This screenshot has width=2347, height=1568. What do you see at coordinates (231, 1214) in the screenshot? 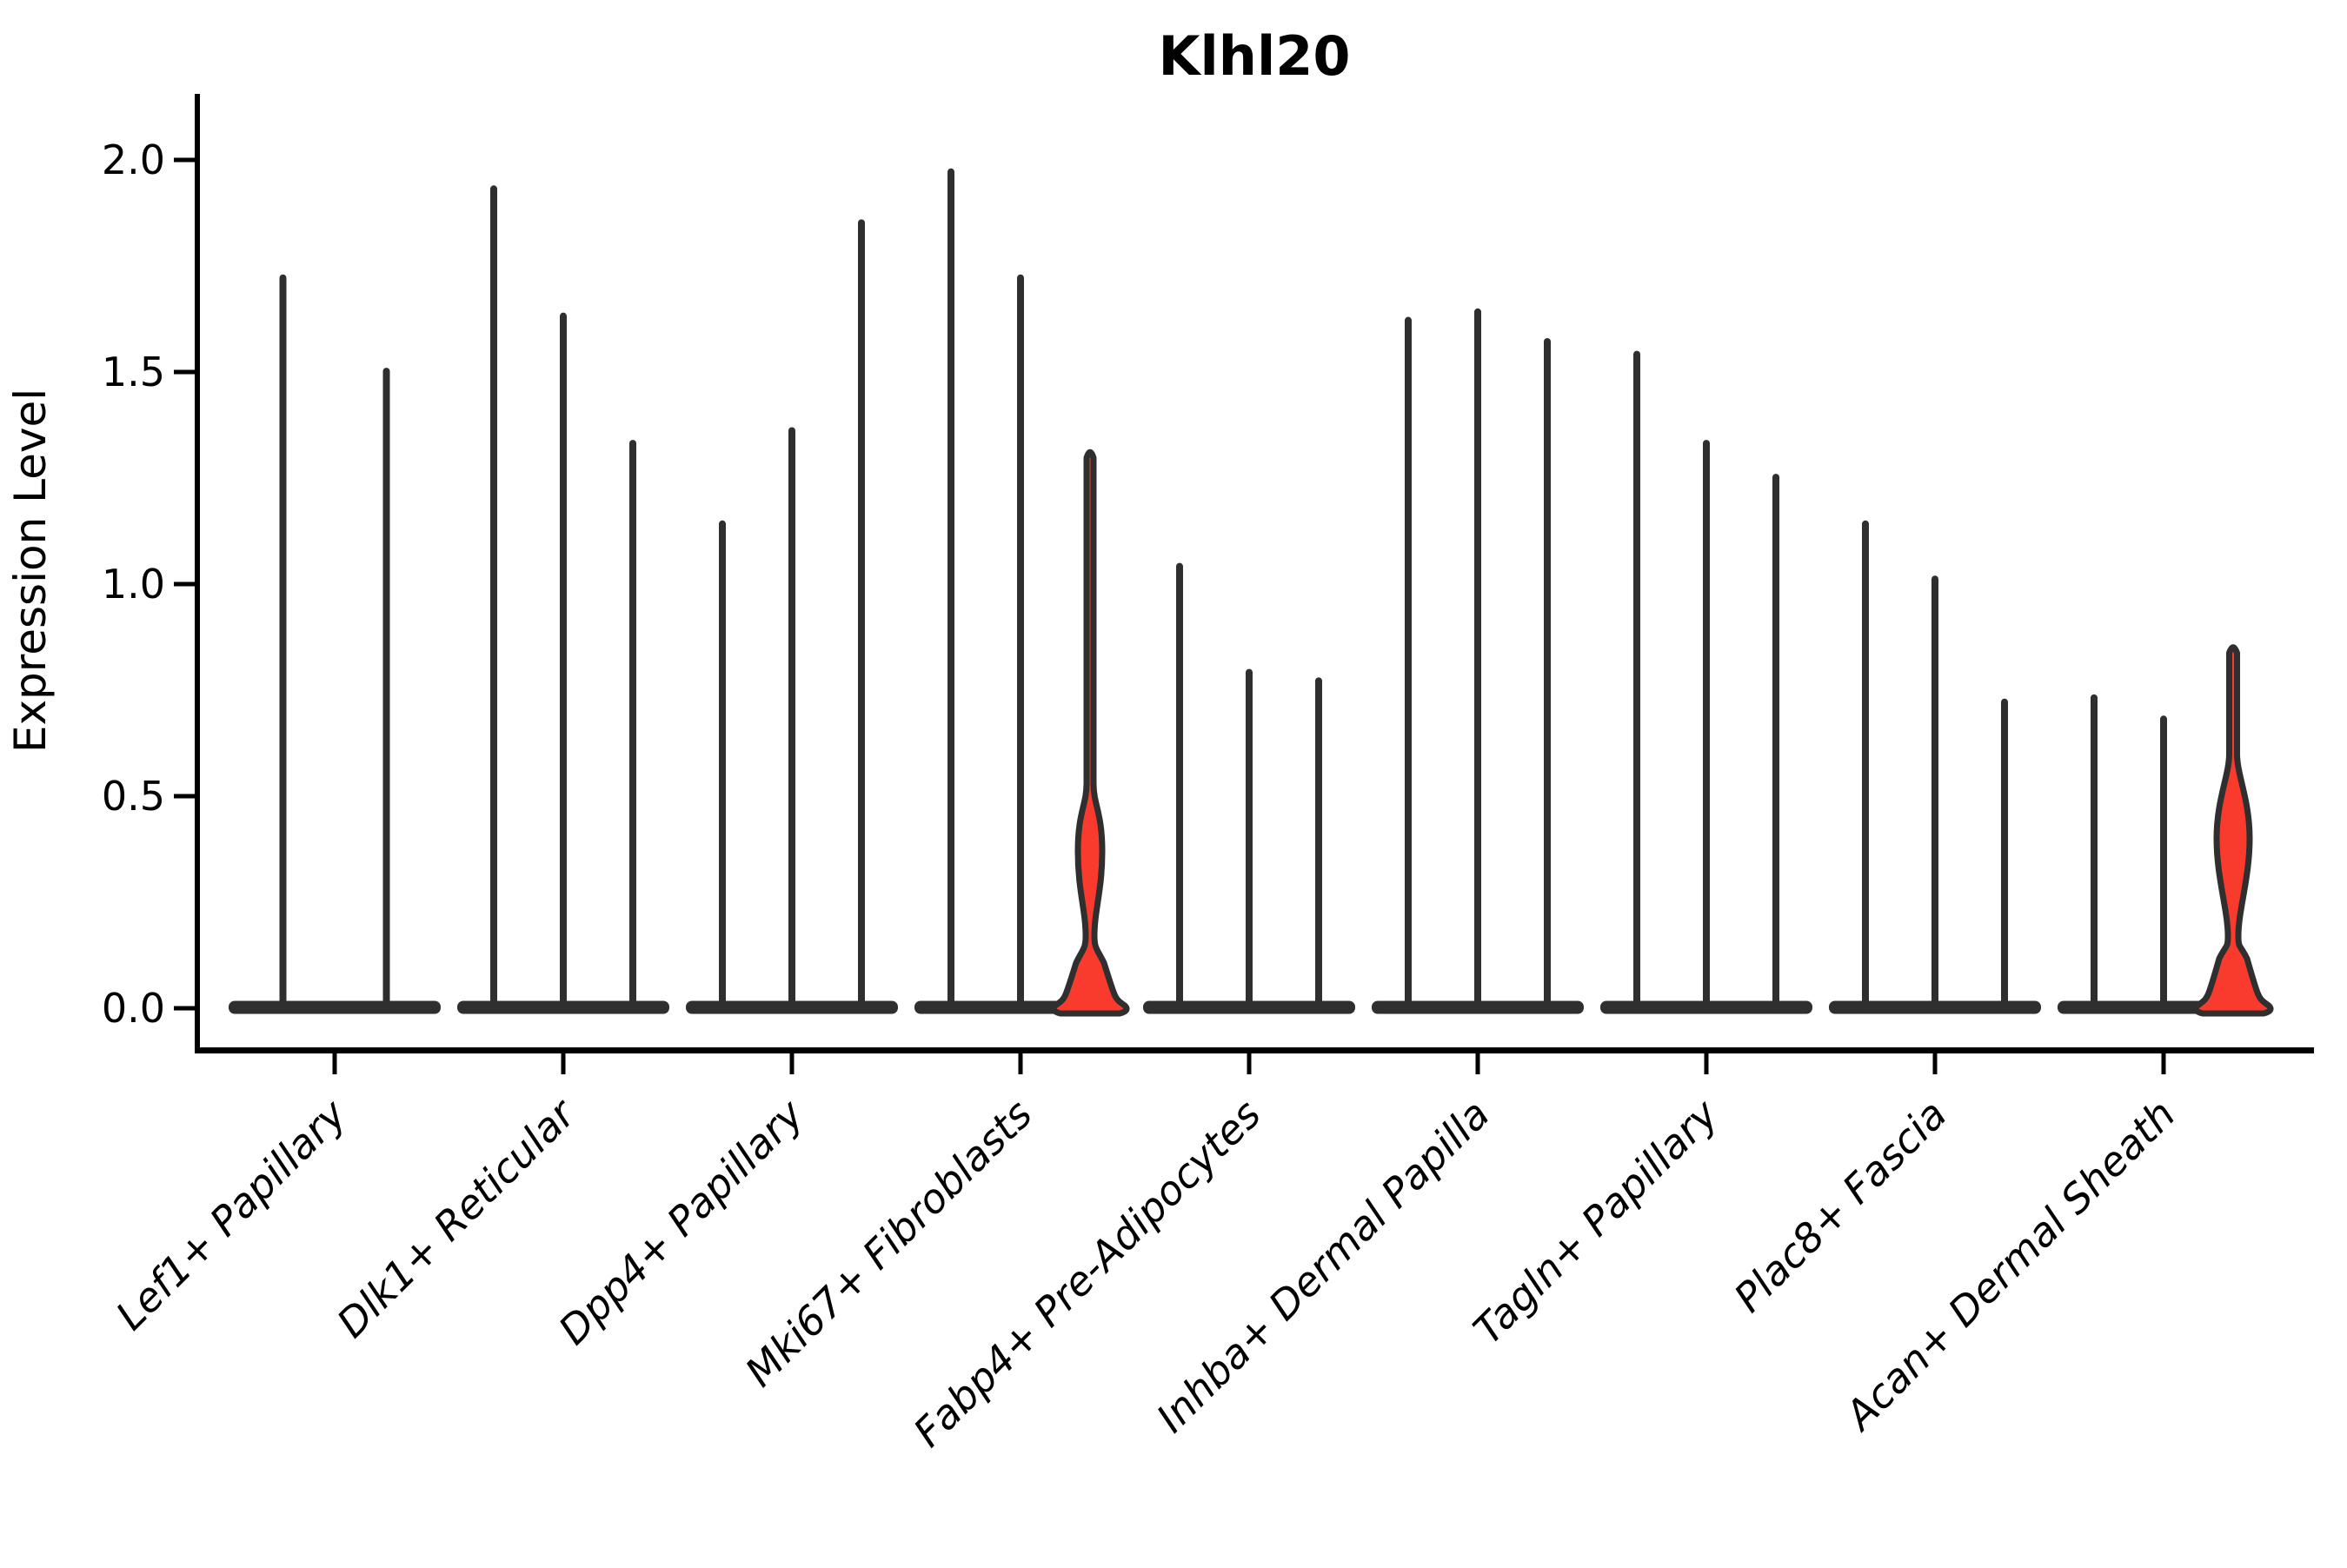
I see `x-tick-label: Lef1+ Papillary` at bounding box center [231, 1214].